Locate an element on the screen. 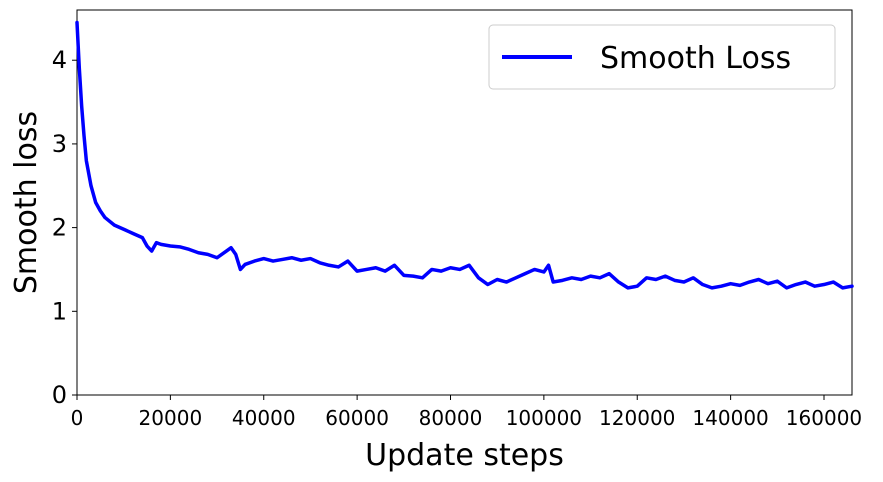 The image size is (883, 482). y-axis-label: Smooth loss is located at coordinates (26, 202).